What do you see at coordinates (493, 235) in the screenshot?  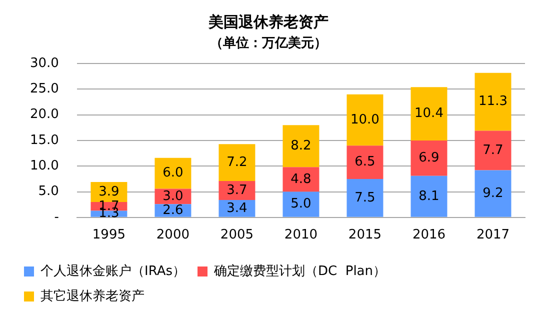 I see `x-tick-label: 2017` at bounding box center [493, 235].